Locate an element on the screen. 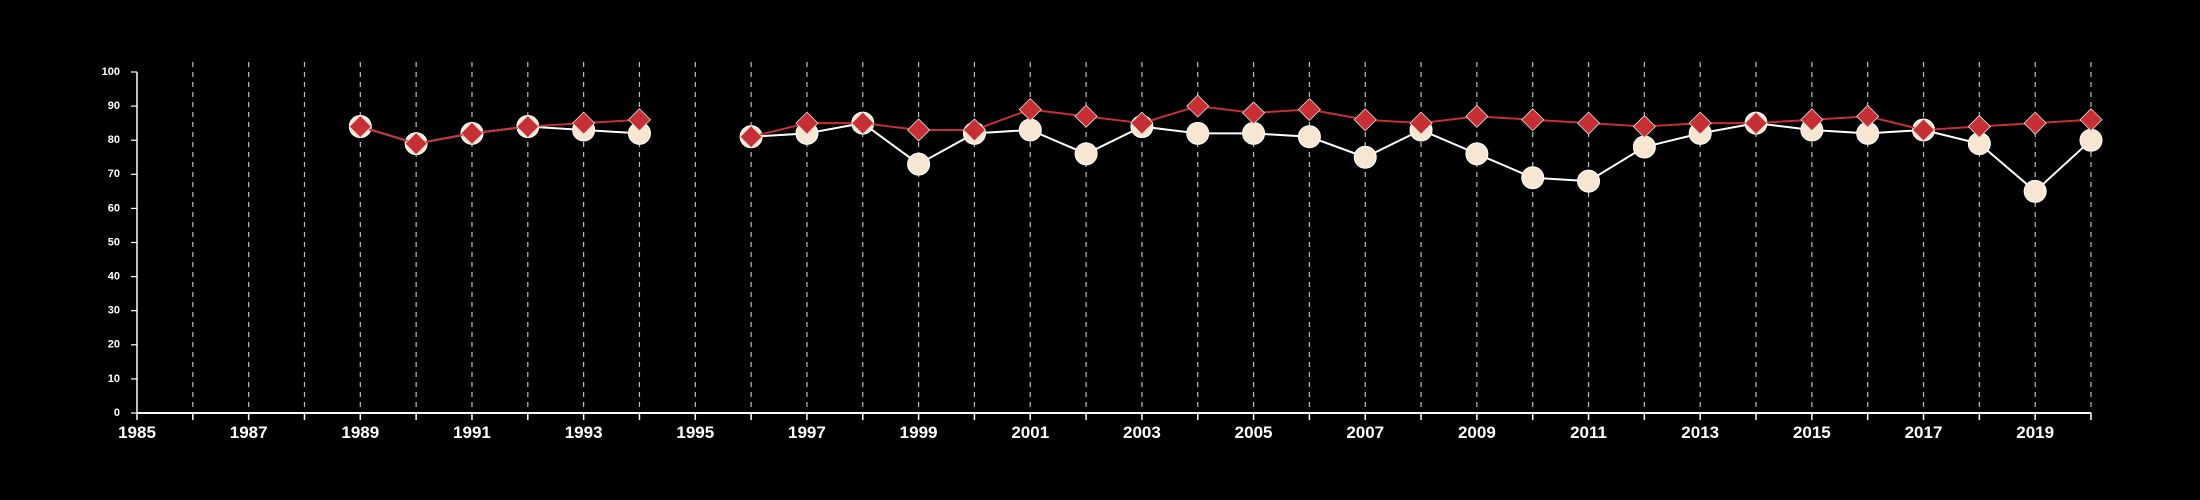 This screenshot has height=500, width=2200. series-2-point-2010 is located at coordinates (1533, 120).